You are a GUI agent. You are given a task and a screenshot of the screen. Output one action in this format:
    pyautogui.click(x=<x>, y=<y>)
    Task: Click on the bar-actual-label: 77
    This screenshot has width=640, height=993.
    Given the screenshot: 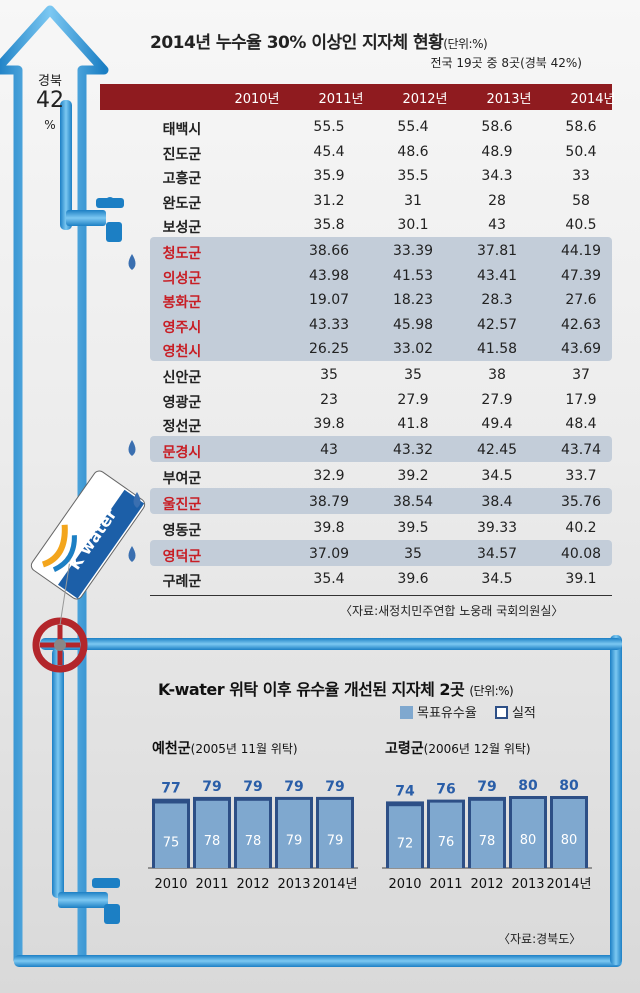 What is the action you would take?
    pyautogui.click(x=170, y=789)
    